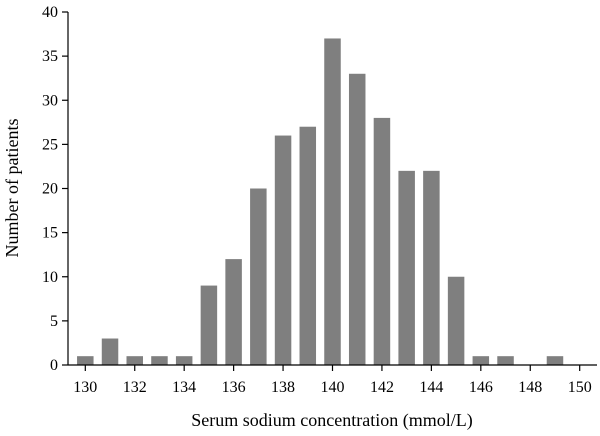 Image resolution: width=600 pixels, height=436 pixels. Describe the element at coordinates (50, 189) in the screenshot. I see `y-tick-label-20: 20` at that location.